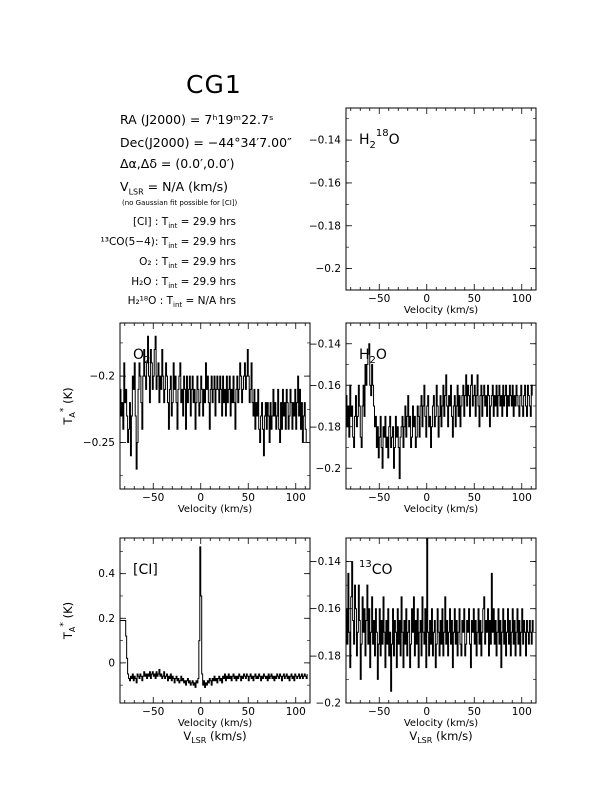 The image size is (612, 792). Describe the element at coordinates (365, 564) in the screenshot. I see `panel-label-sup: 13` at that location.